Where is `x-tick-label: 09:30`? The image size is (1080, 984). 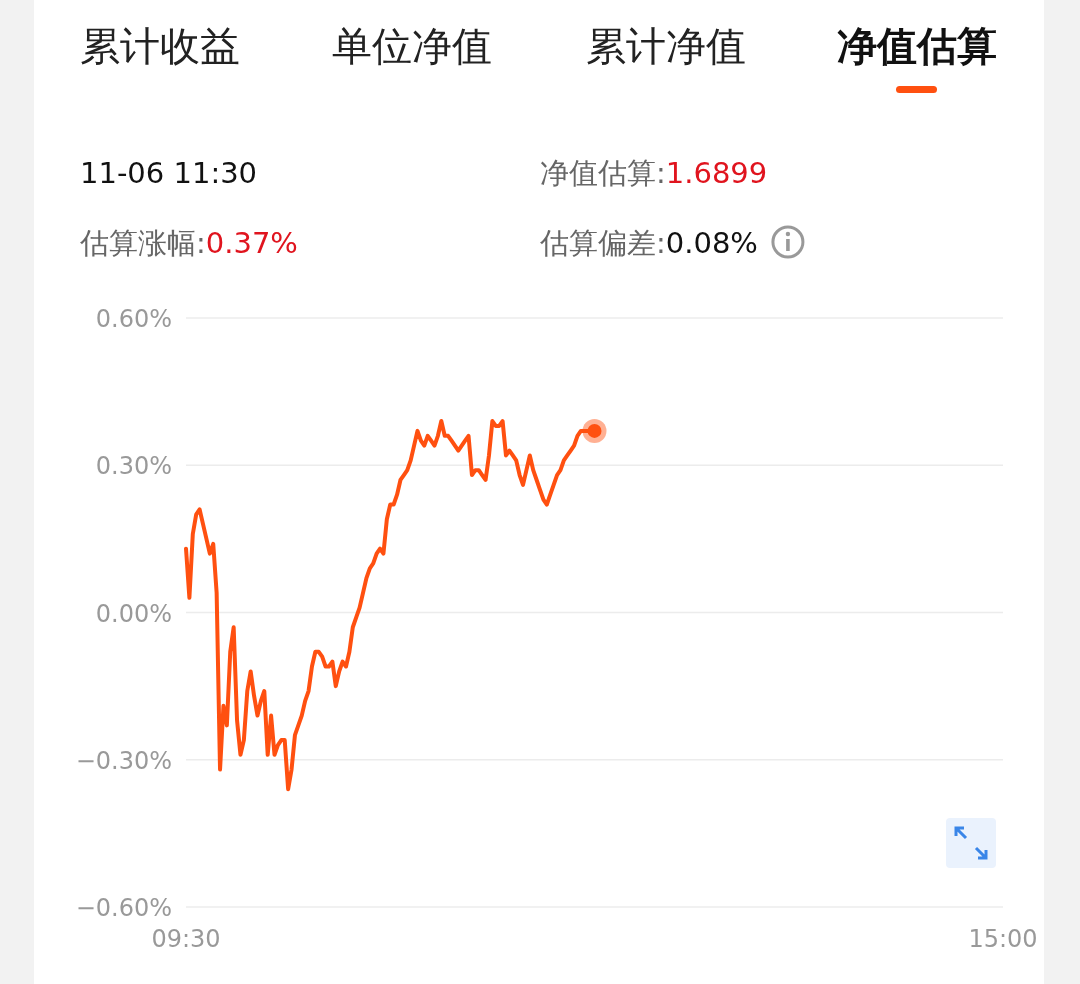 x-tick-label: 09:30 is located at coordinates (186, 939).